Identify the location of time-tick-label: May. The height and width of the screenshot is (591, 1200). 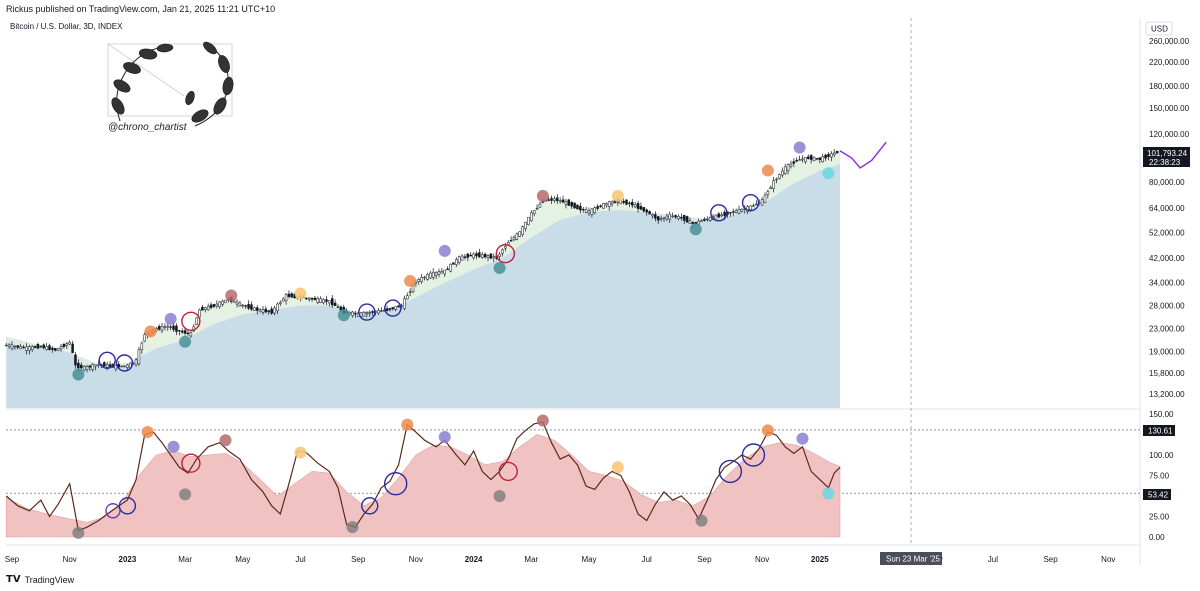
(242, 559).